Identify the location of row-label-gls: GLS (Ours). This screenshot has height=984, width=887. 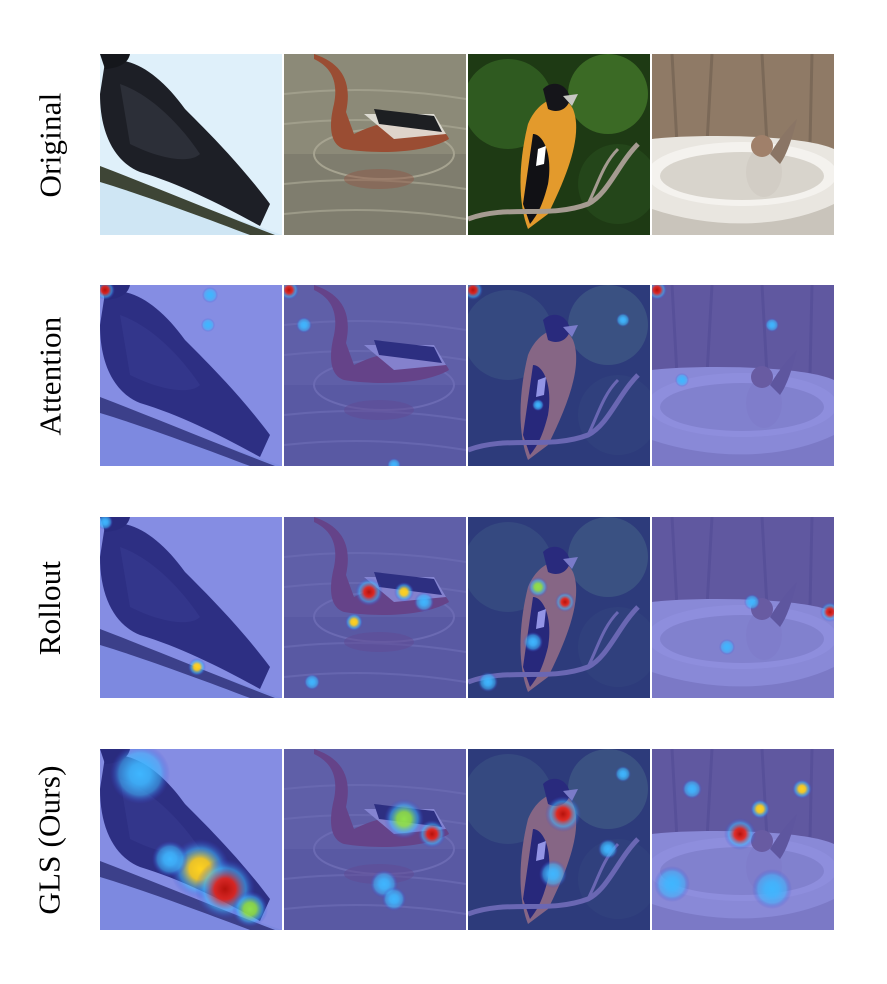
(49, 840).